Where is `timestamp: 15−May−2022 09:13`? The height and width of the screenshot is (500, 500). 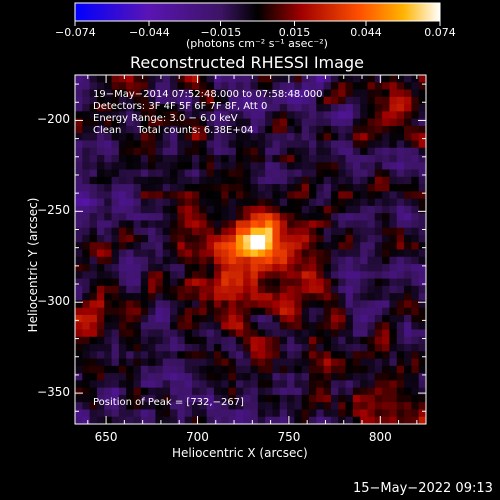
timestamp: 15−May−2022 09:13 is located at coordinates (423, 488).